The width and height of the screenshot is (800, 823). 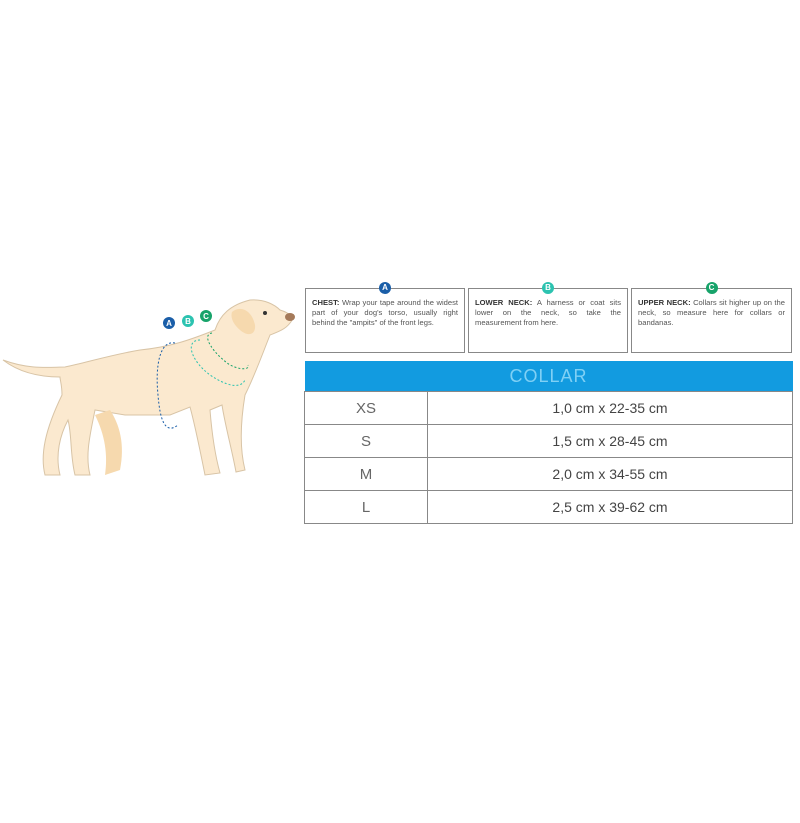 What do you see at coordinates (610, 441) in the screenshot?
I see `dimension-cell: 1,5 cm x 28-45 cm` at bounding box center [610, 441].